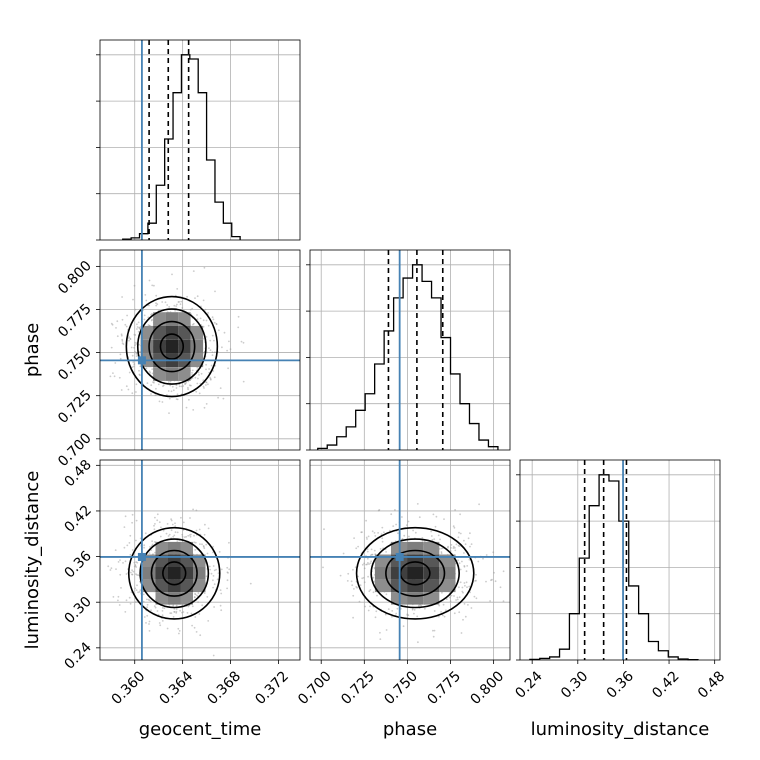 This screenshot has width=760, height=760. Describe the element at coordinates (32, 350) in the screenshot. I see `y-axis-label-phase: phase` at that location.